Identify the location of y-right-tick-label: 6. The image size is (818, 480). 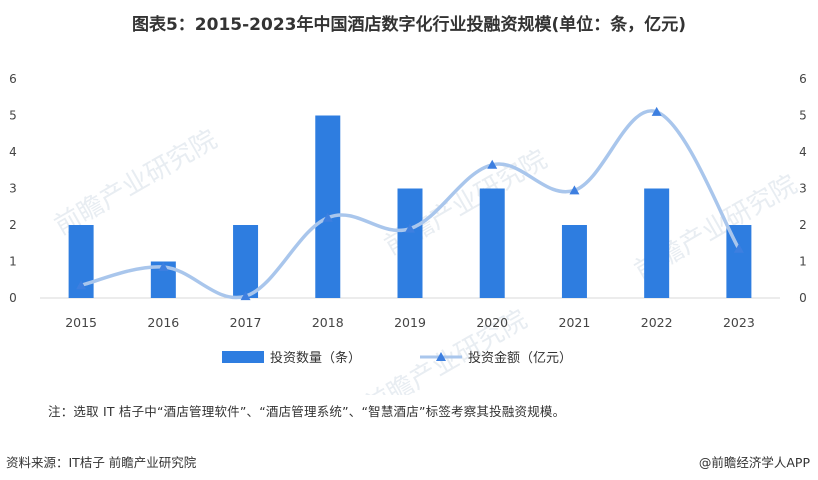
(803, 79).